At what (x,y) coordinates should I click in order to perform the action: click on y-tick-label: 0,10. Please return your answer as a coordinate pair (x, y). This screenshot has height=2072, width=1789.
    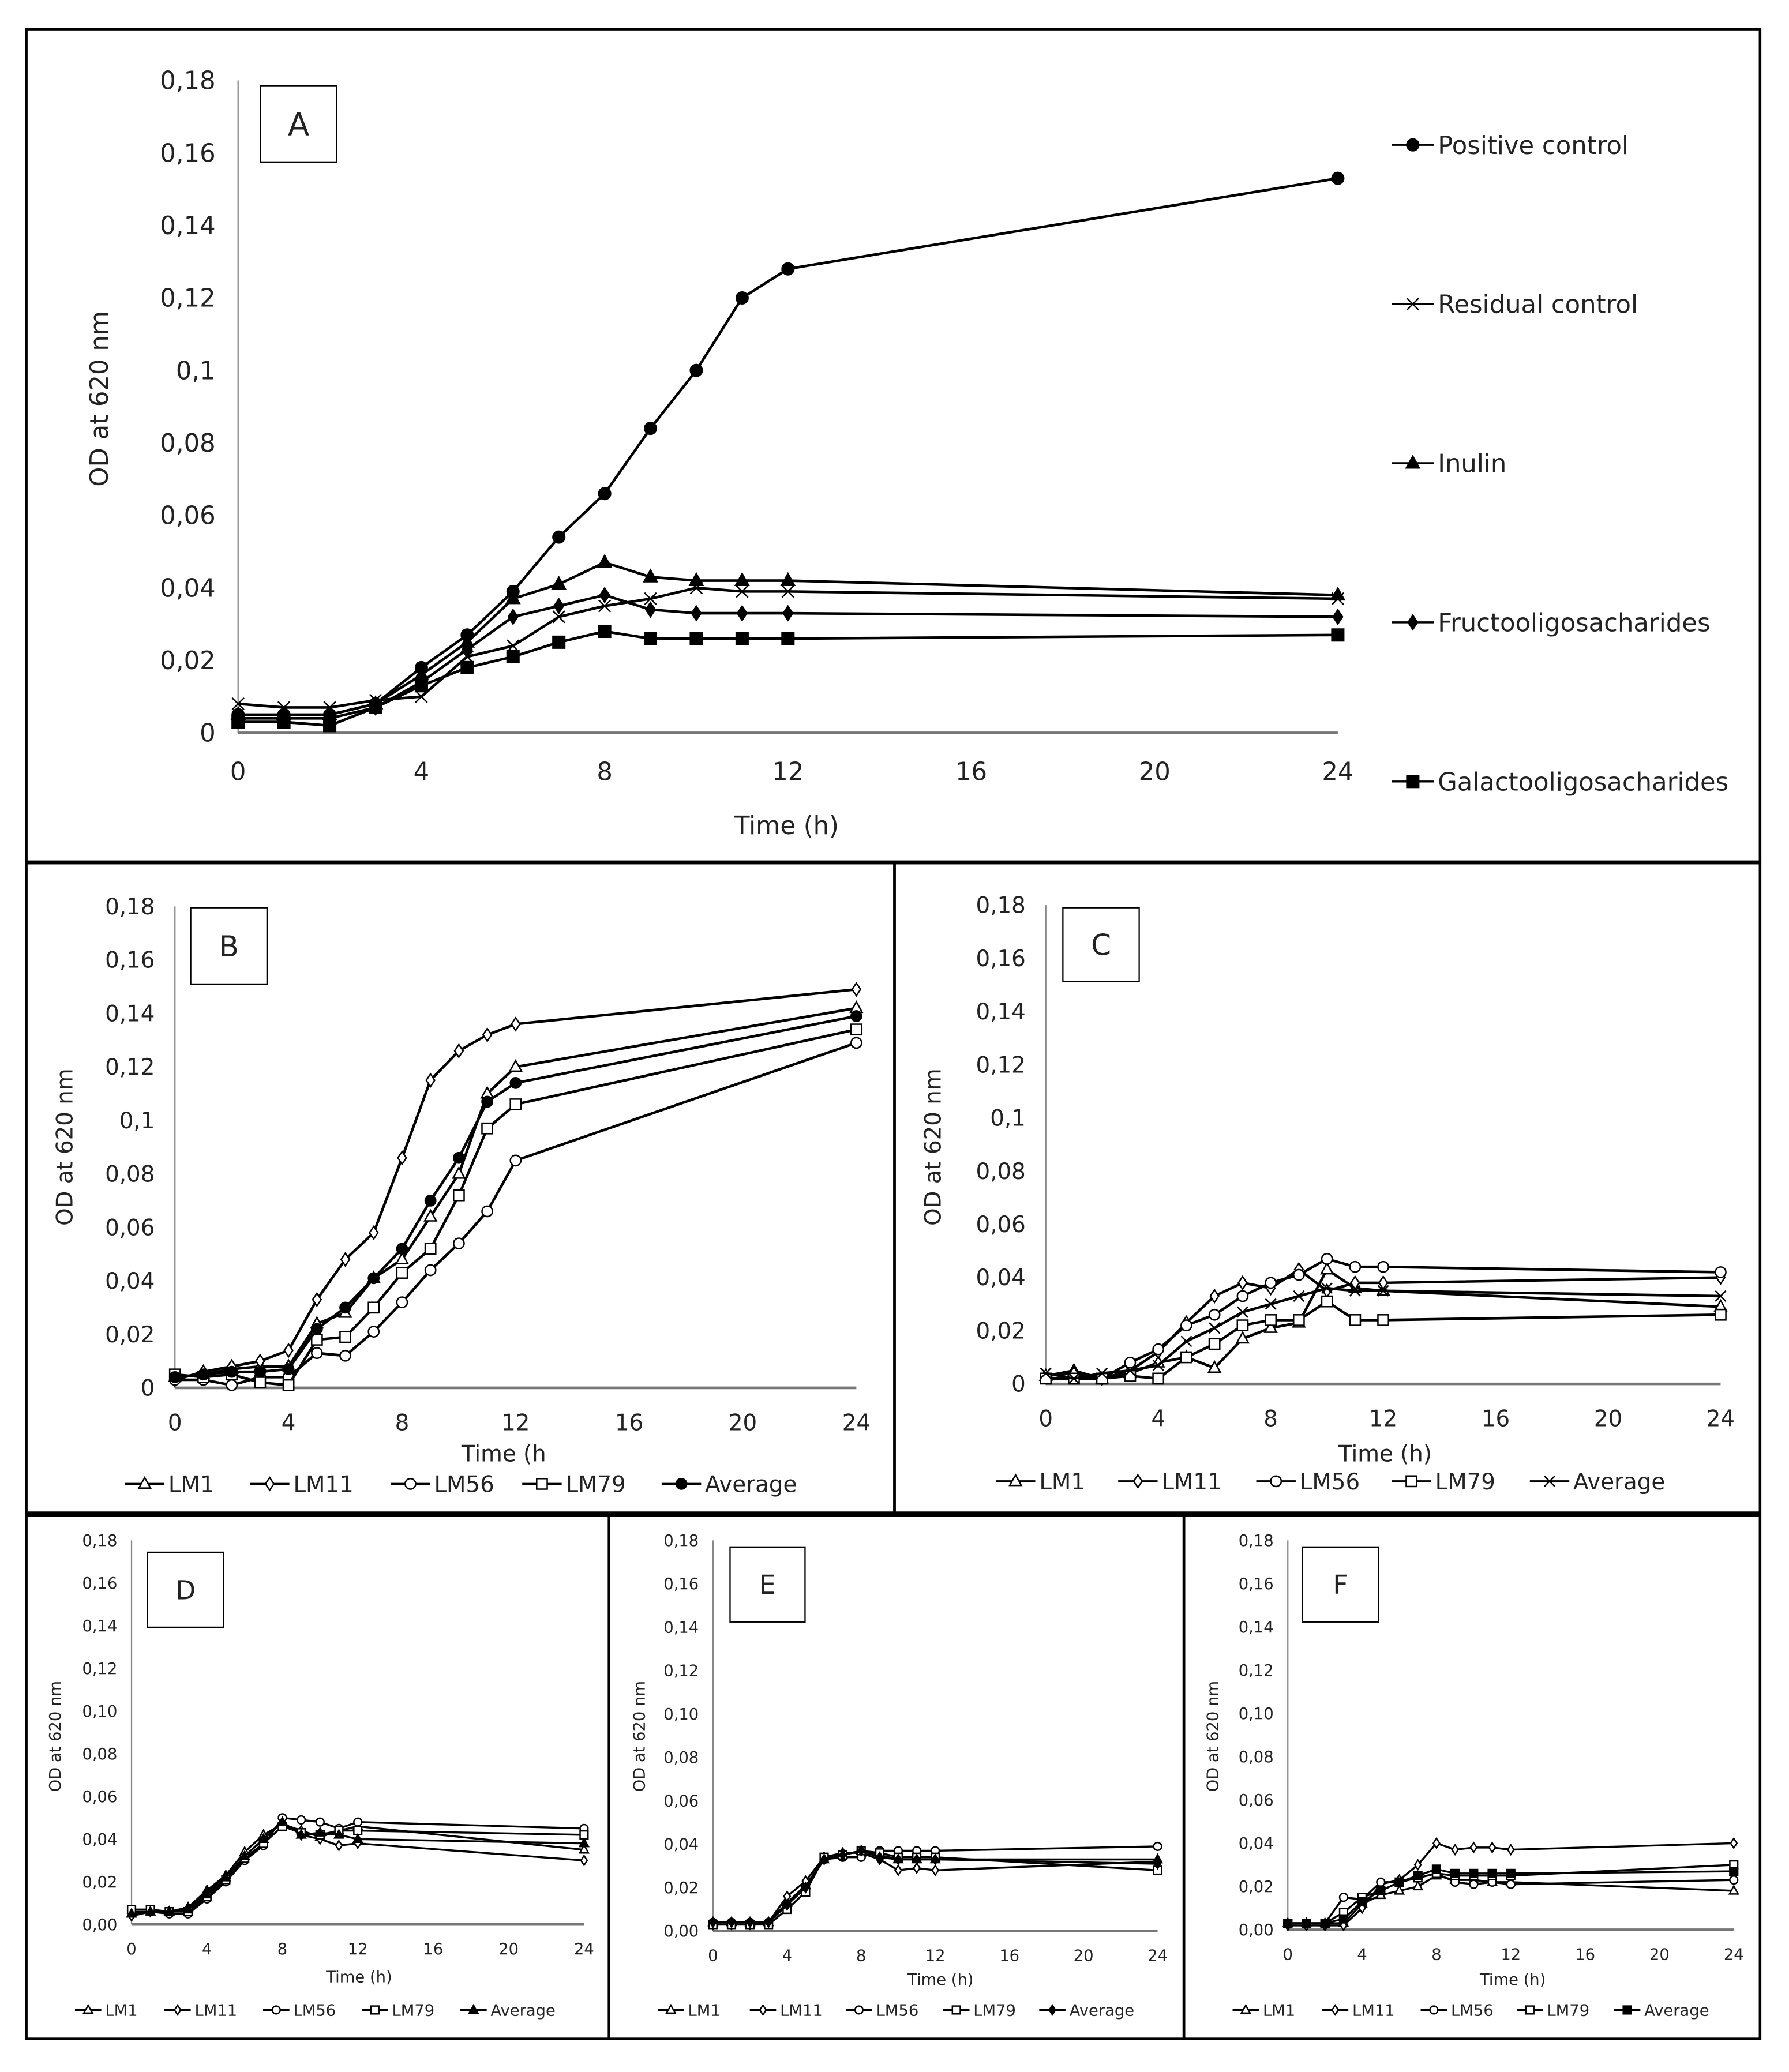
    Looking at the image, I should click on (681, 1715).